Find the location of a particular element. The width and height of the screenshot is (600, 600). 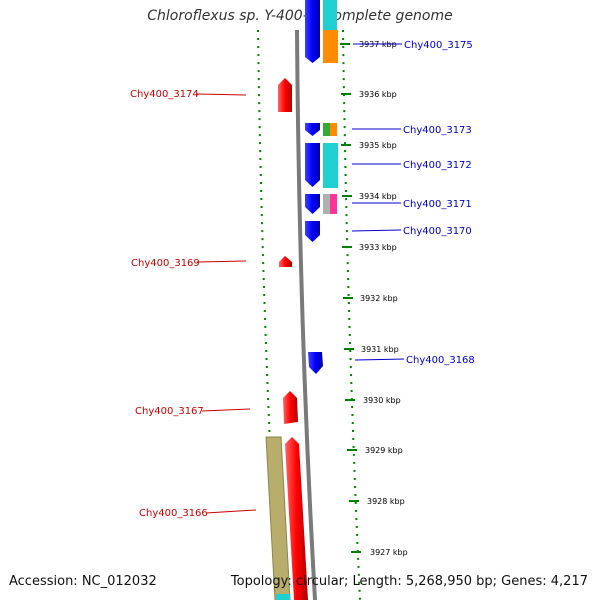

inner-dotted-ring is located at coordinates (268, 314).